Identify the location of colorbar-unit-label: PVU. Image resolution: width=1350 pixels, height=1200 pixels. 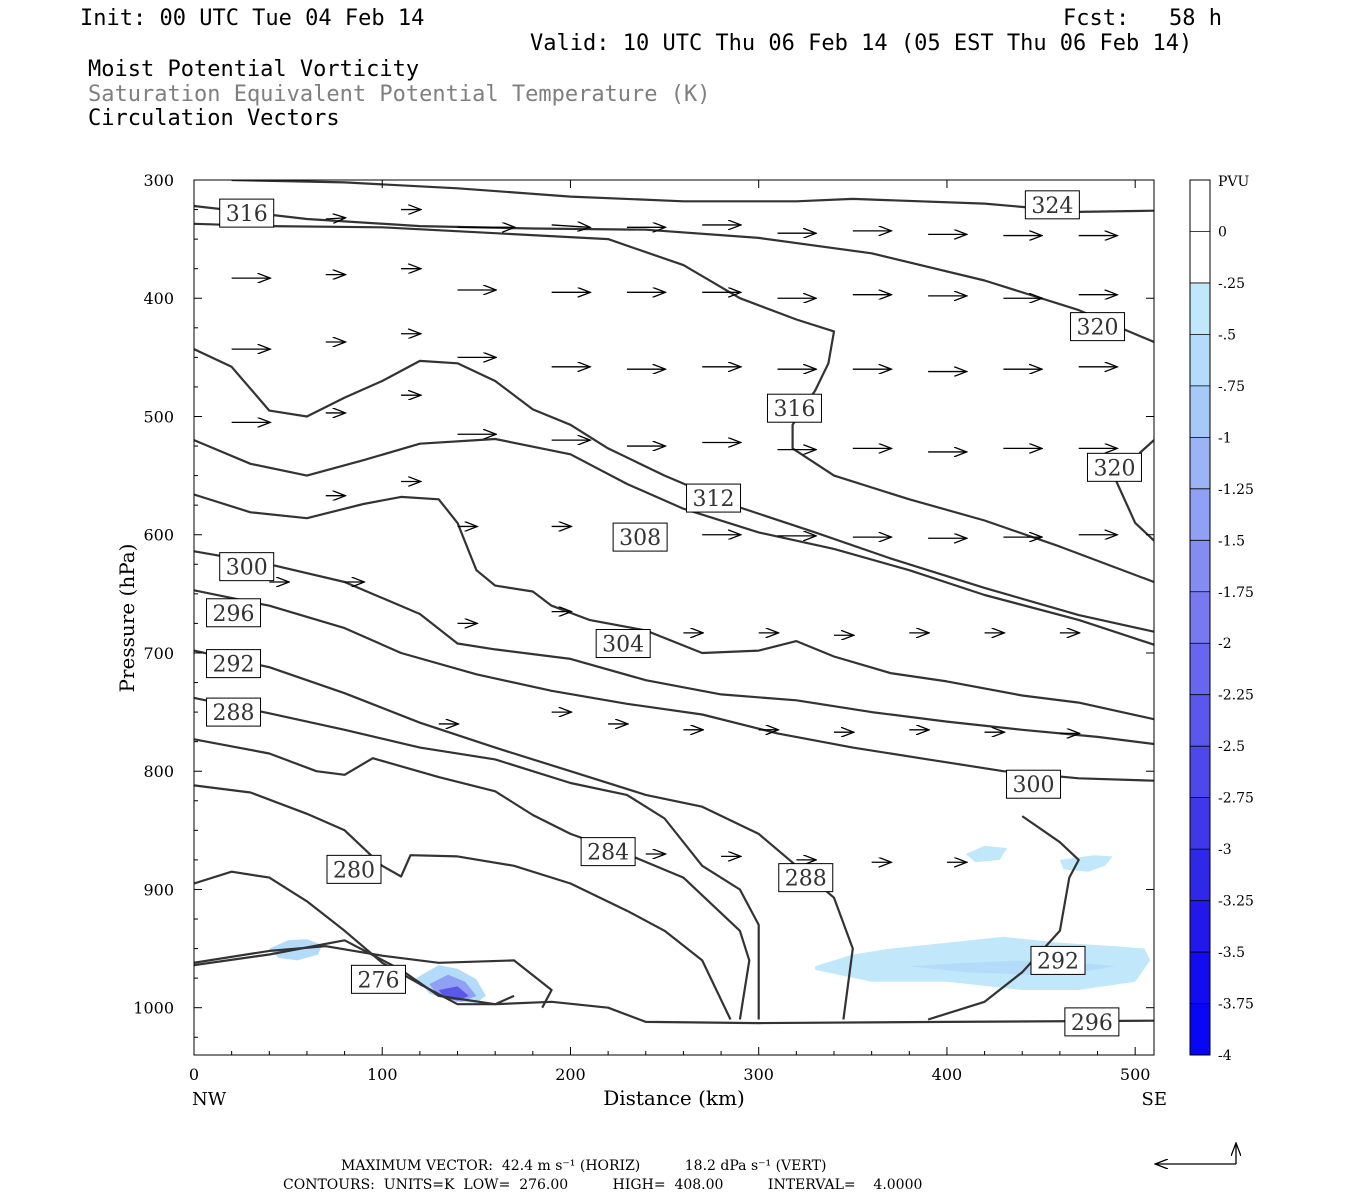
(1234, 182).